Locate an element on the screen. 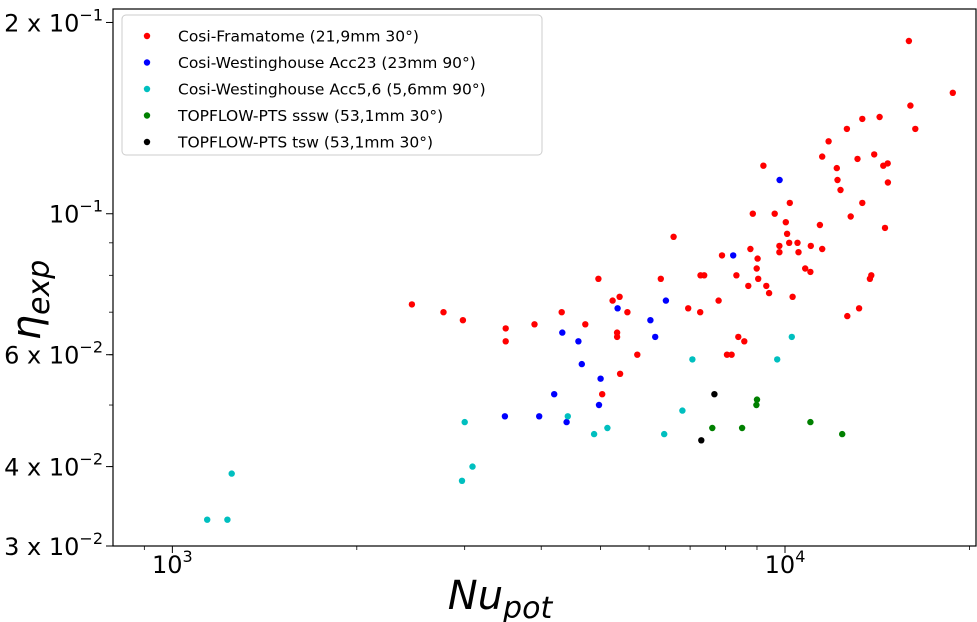 This screenshot has height=622, width=977. legend-box is located at coordinates (332, 85).